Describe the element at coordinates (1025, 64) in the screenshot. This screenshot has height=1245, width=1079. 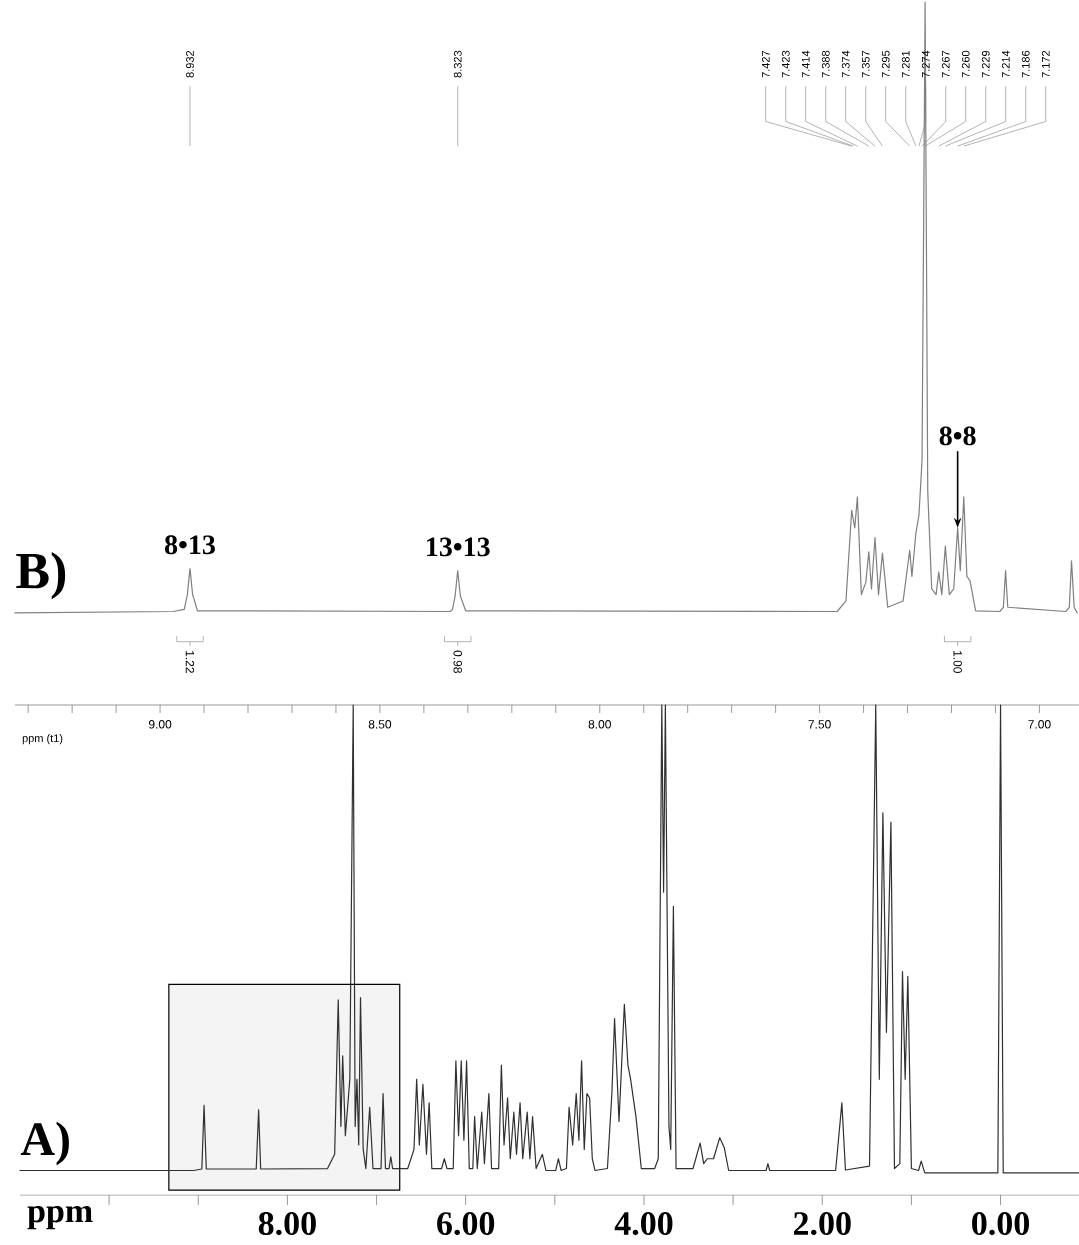
I see `annotation: 7.186` at that location.